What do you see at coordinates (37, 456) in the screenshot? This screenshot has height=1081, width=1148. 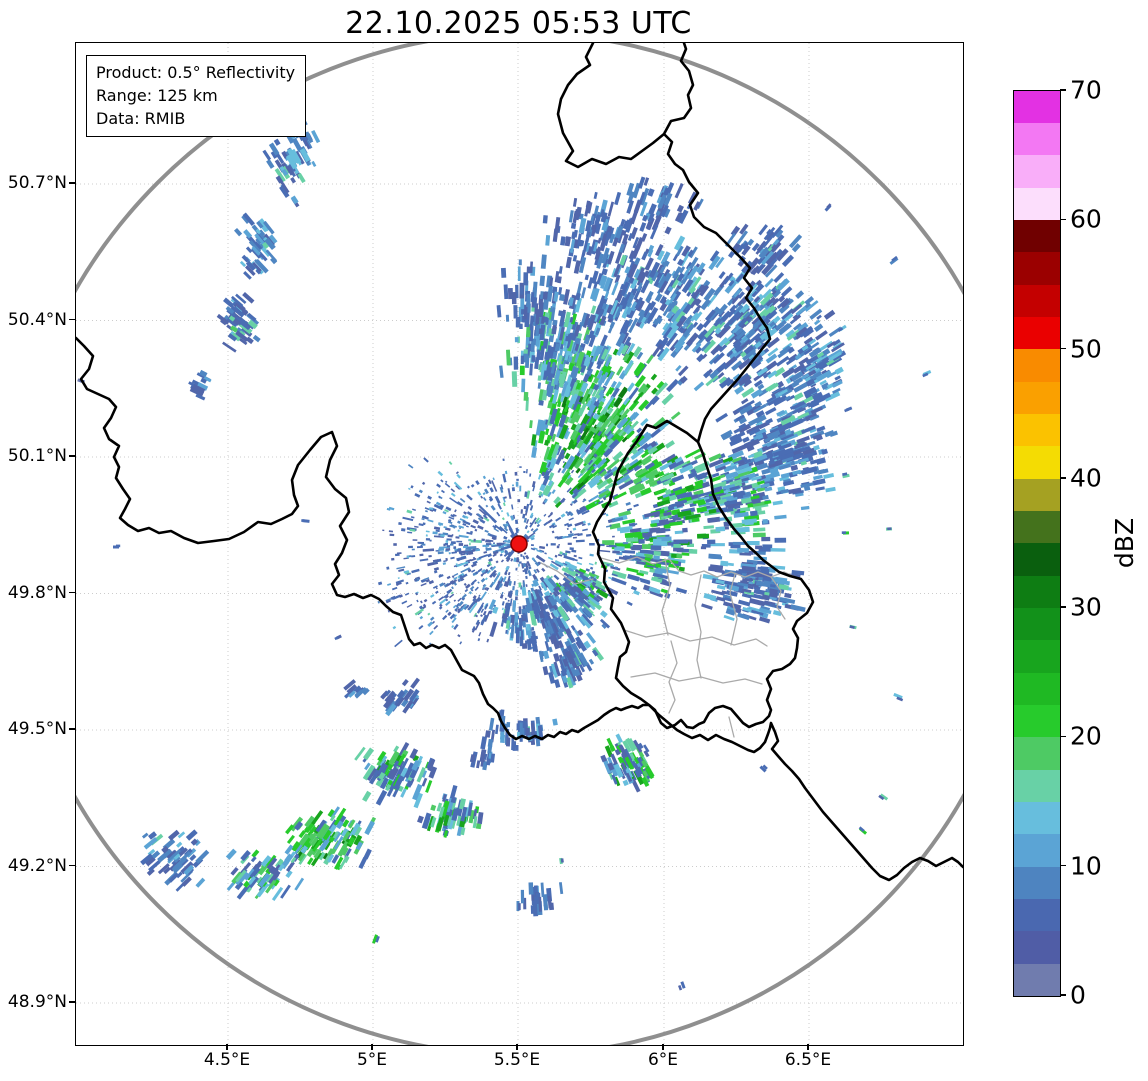 I see `y-tick-label: 50.1°N` at bounding box center [37, 456].